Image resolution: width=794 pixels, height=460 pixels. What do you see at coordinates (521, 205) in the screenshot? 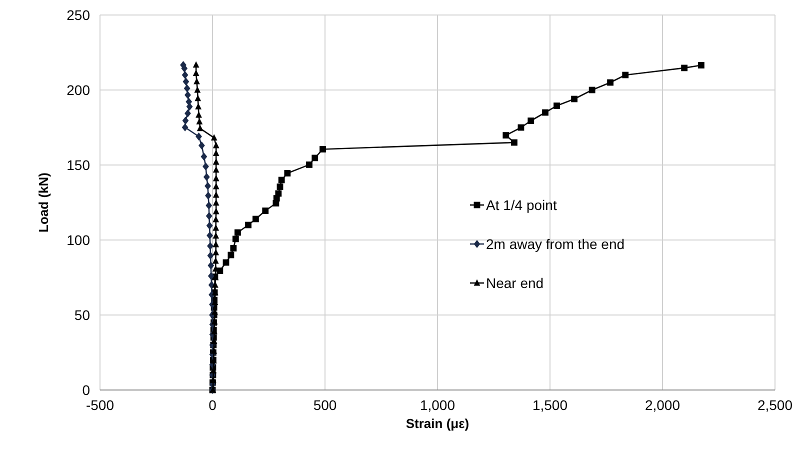
I see `legend-label: At 1/4 point` at bounding box center [521, 205].